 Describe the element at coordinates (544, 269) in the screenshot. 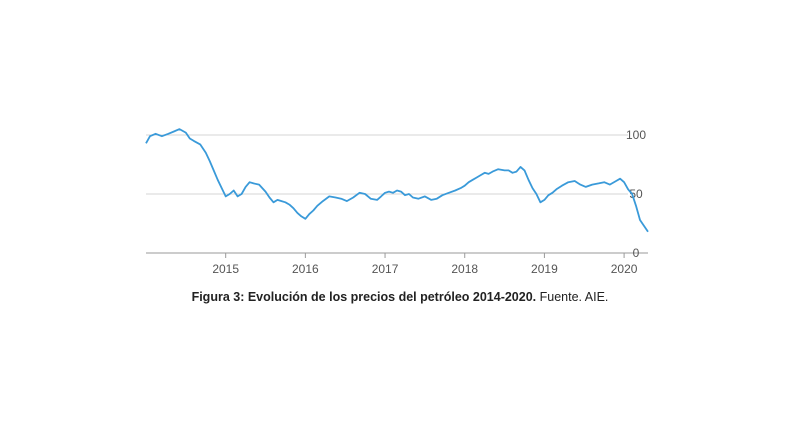

I see `x-tick-label-2019: 2019` at that location.